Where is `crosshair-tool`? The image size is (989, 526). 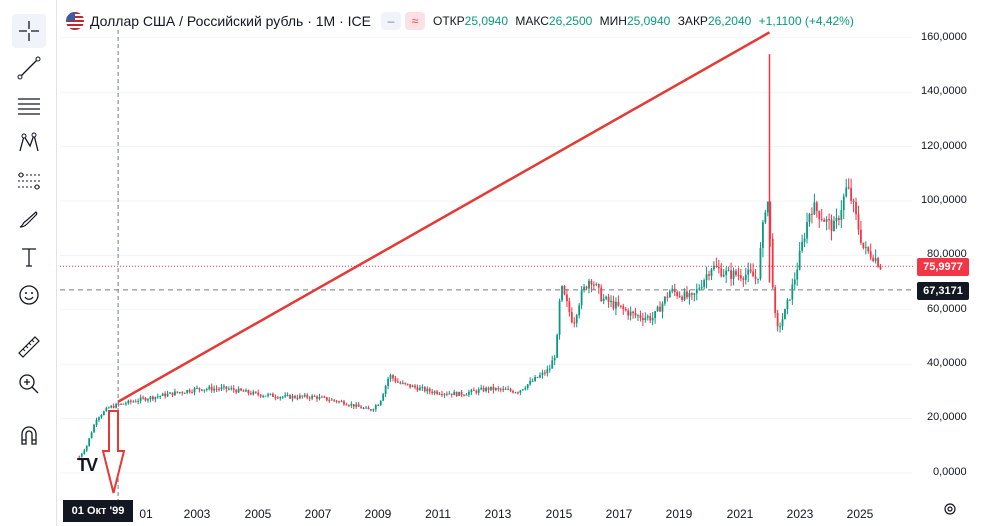 crosshair-tool is located at coordinates (29, 31).